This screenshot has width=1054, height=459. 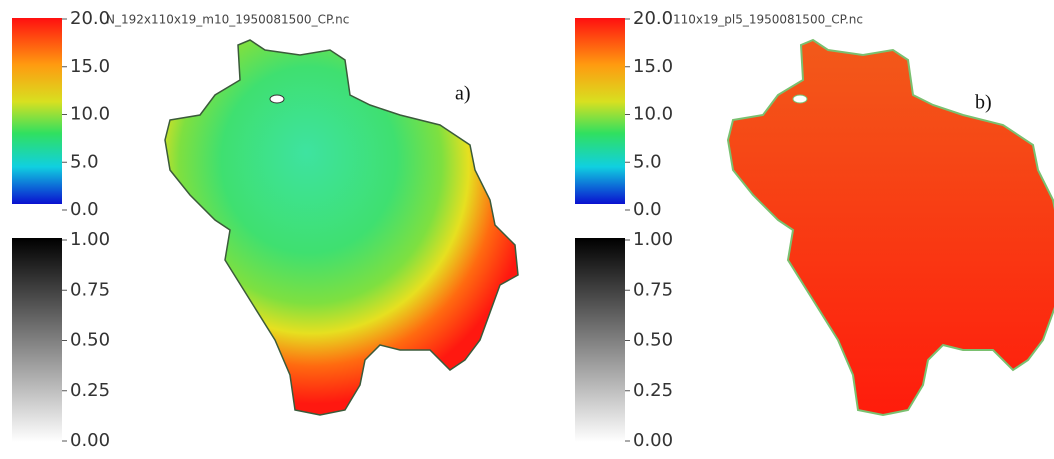 What do you see at coordinates (983, 103) in the screenshot?
I see `panel-label: b)` at bounding box center [983, 103].